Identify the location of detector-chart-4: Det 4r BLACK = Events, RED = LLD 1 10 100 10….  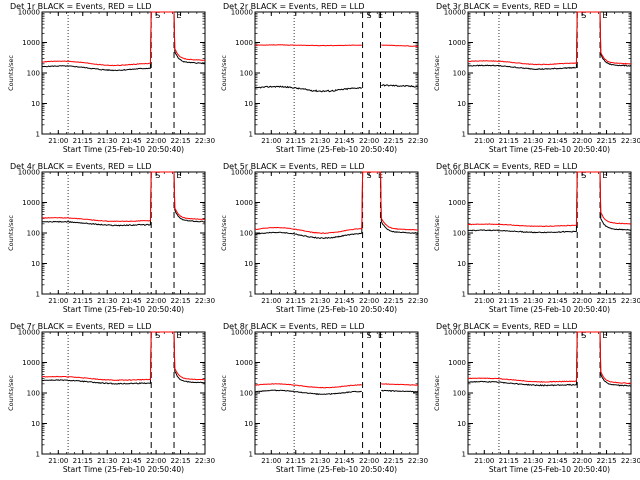
(111, 238).